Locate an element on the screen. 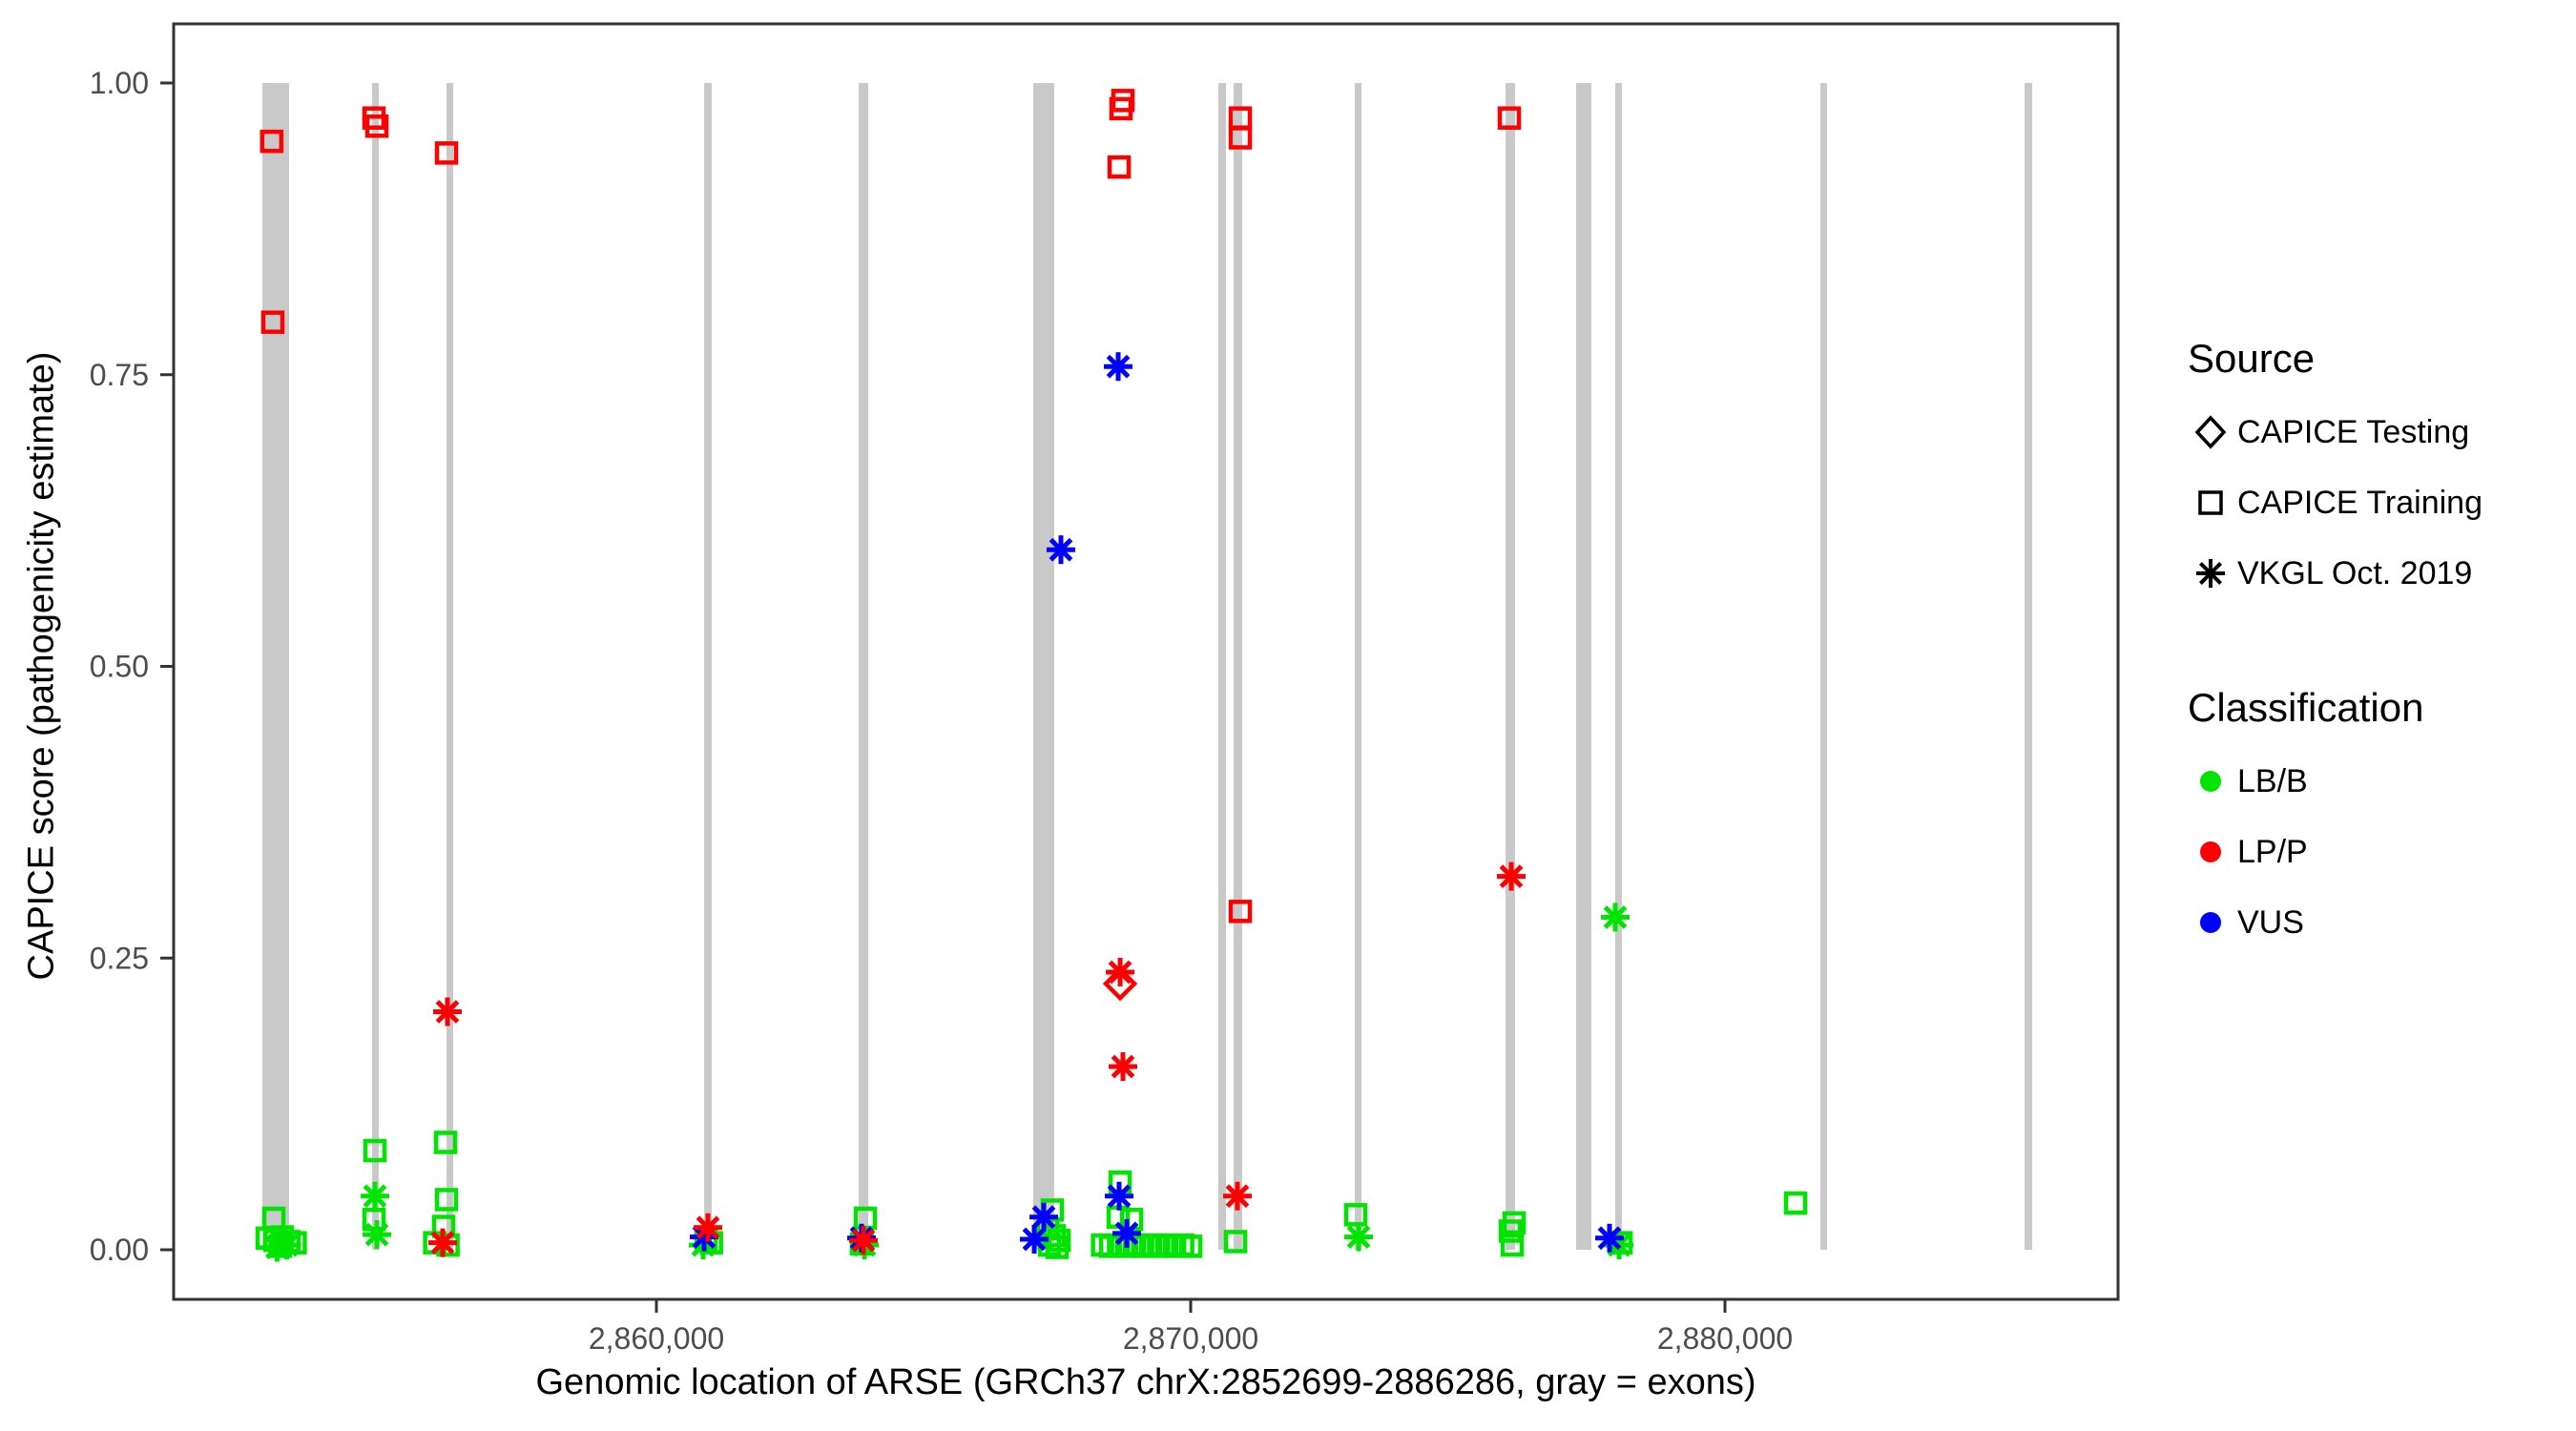 Image resolution: width=2576 pixels, height=1431 pixels. legend-item-lb-b: LB/B is located at coordinates (2305, 782).